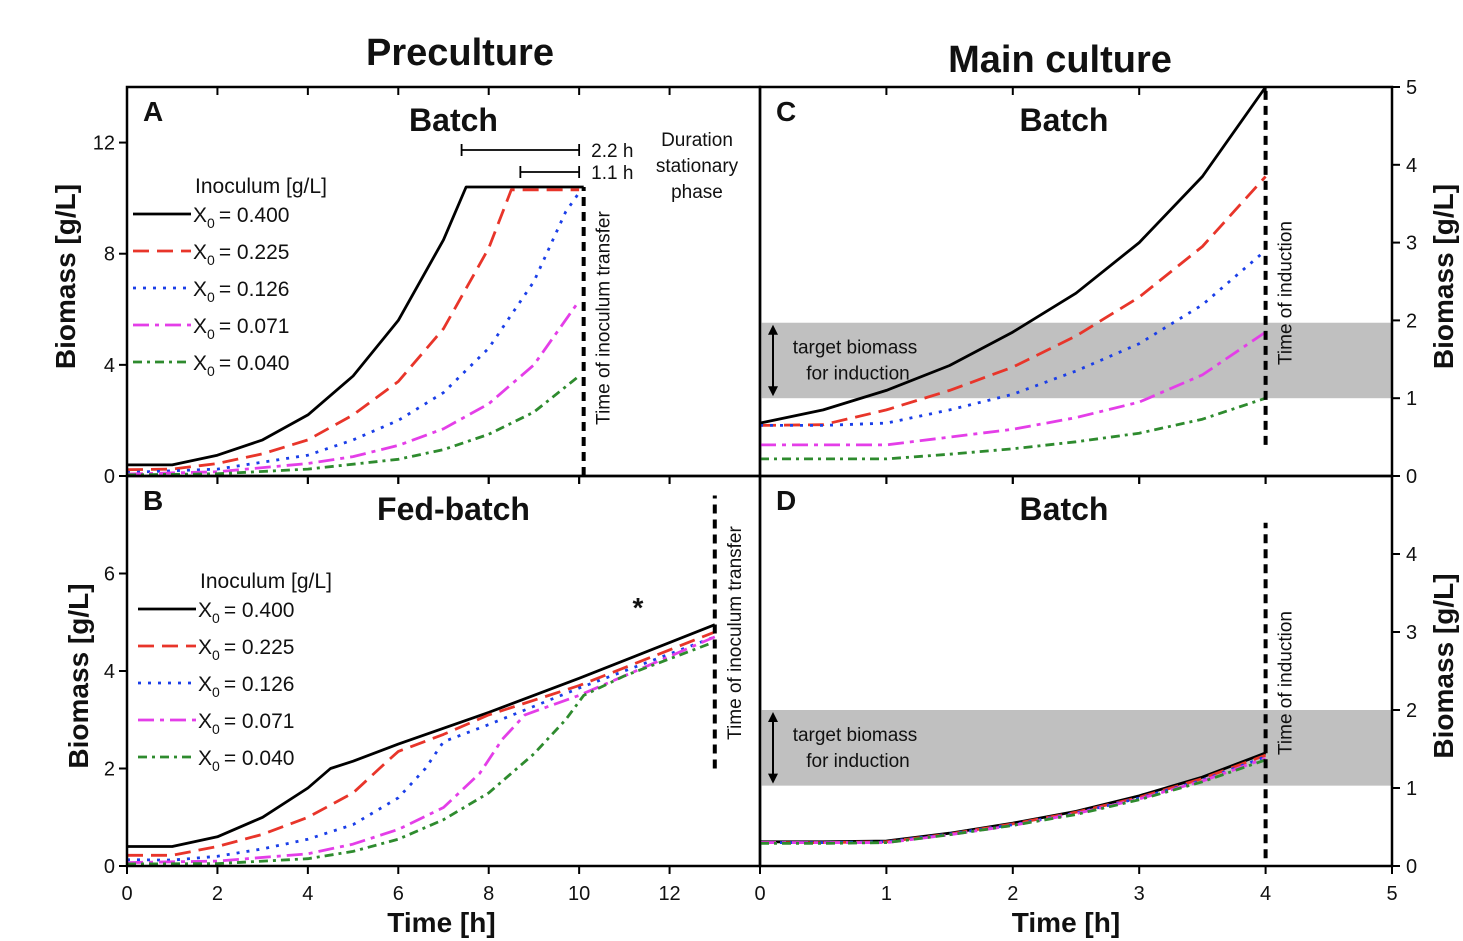 The image size is (1463, 941). What do you see at coordinates (259, 610) in the screenshot?
I see `legend-value: = 0.400` at bounding box center [259, 610].